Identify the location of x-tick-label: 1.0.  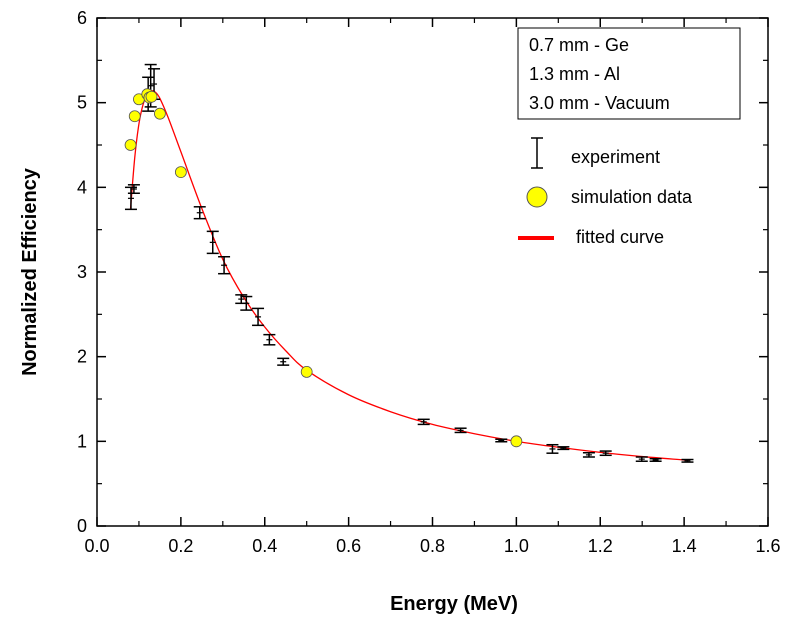
(516, 546).